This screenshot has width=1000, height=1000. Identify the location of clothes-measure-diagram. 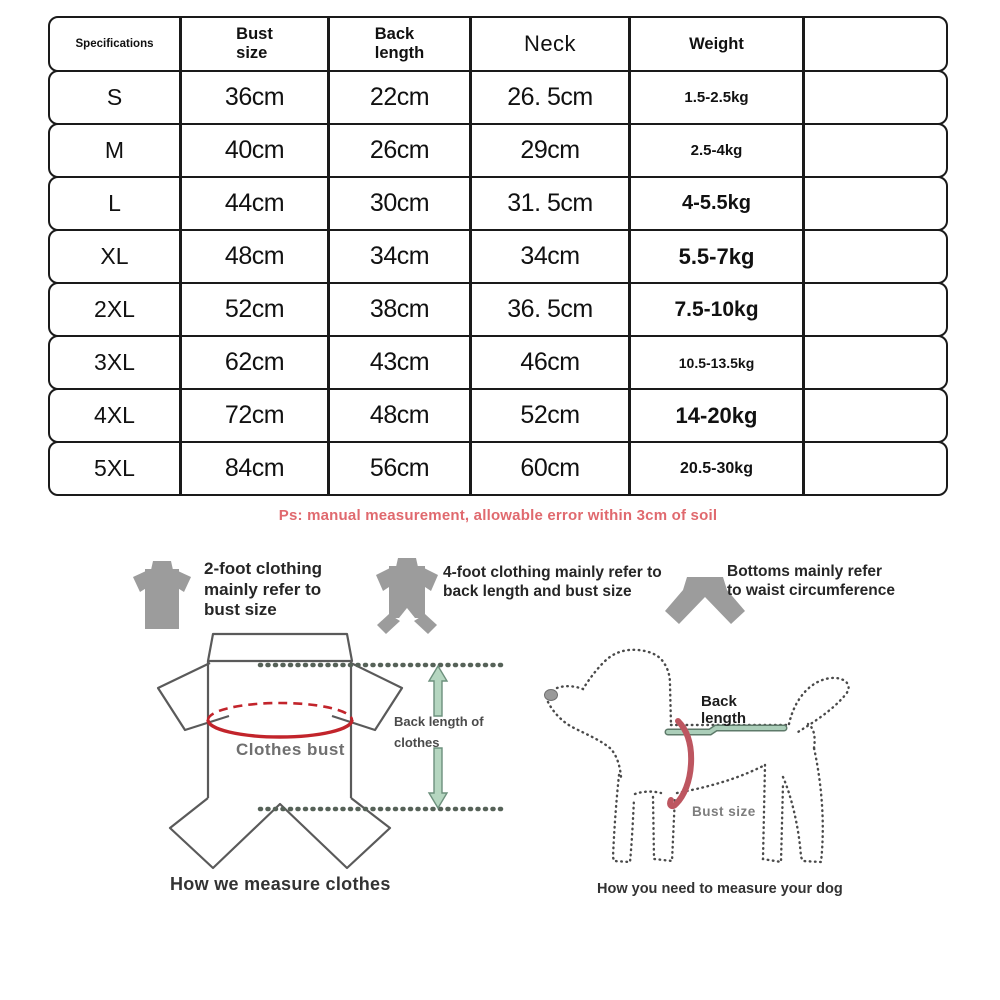
(332, 751).